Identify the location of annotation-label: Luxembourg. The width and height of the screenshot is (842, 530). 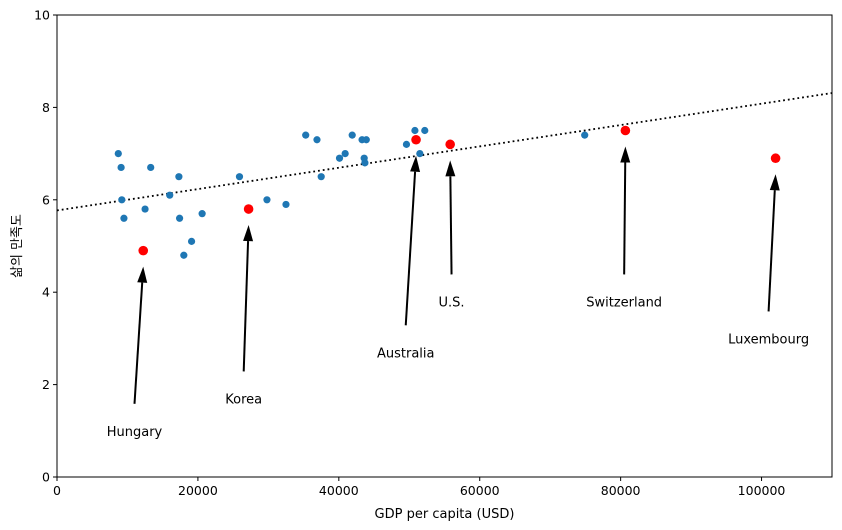
(768, 339).